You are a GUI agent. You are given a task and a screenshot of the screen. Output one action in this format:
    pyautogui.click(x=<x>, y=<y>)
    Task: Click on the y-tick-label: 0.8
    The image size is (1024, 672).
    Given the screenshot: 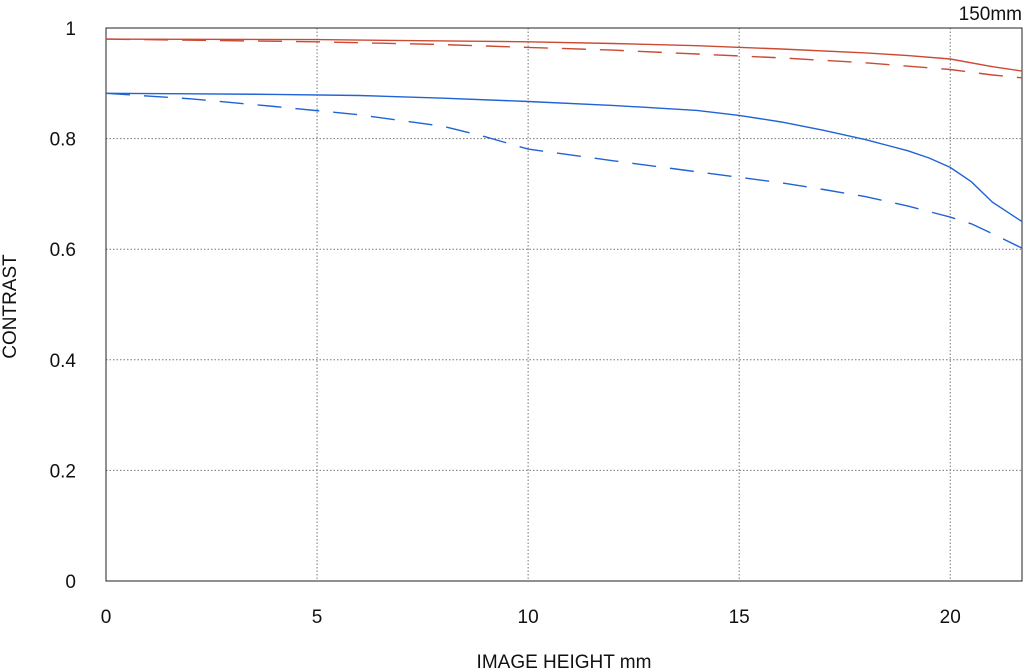 What is the action you would take?
    pyautogui.click(x=63, y=140)
    